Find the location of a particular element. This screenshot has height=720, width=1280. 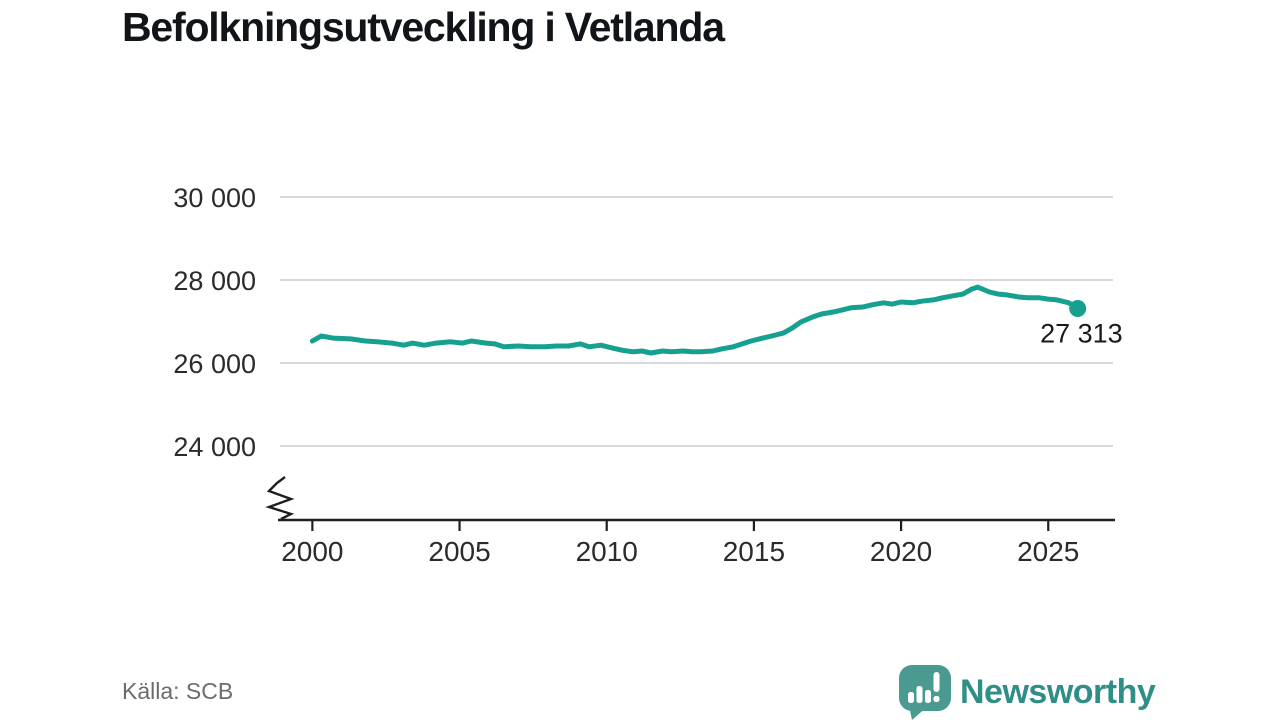

y-tick-label: 26 000 is located at coordinates (214, 364).